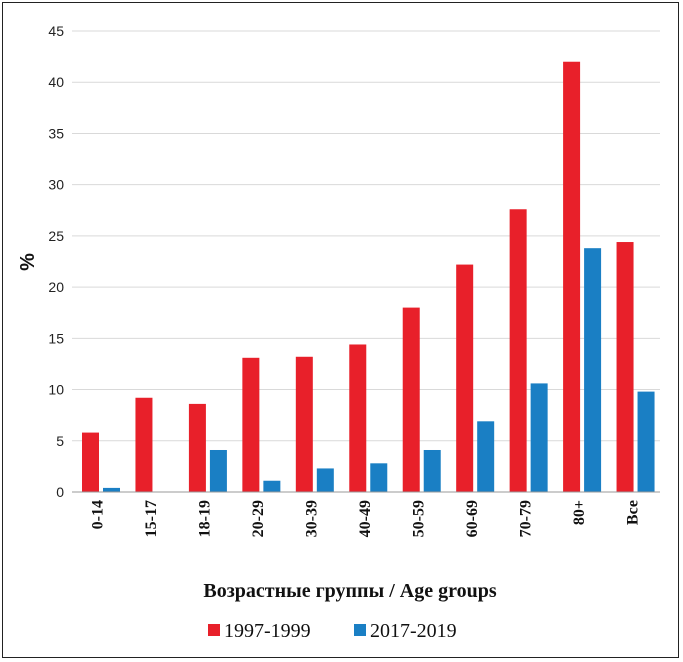 Image resolution: width=683 pixels, height=662 pixels. What do you see at coordinates (312, 518) in the screenshot?
I see `x-tick-label: 30-39` at bounding box center [312, 518].